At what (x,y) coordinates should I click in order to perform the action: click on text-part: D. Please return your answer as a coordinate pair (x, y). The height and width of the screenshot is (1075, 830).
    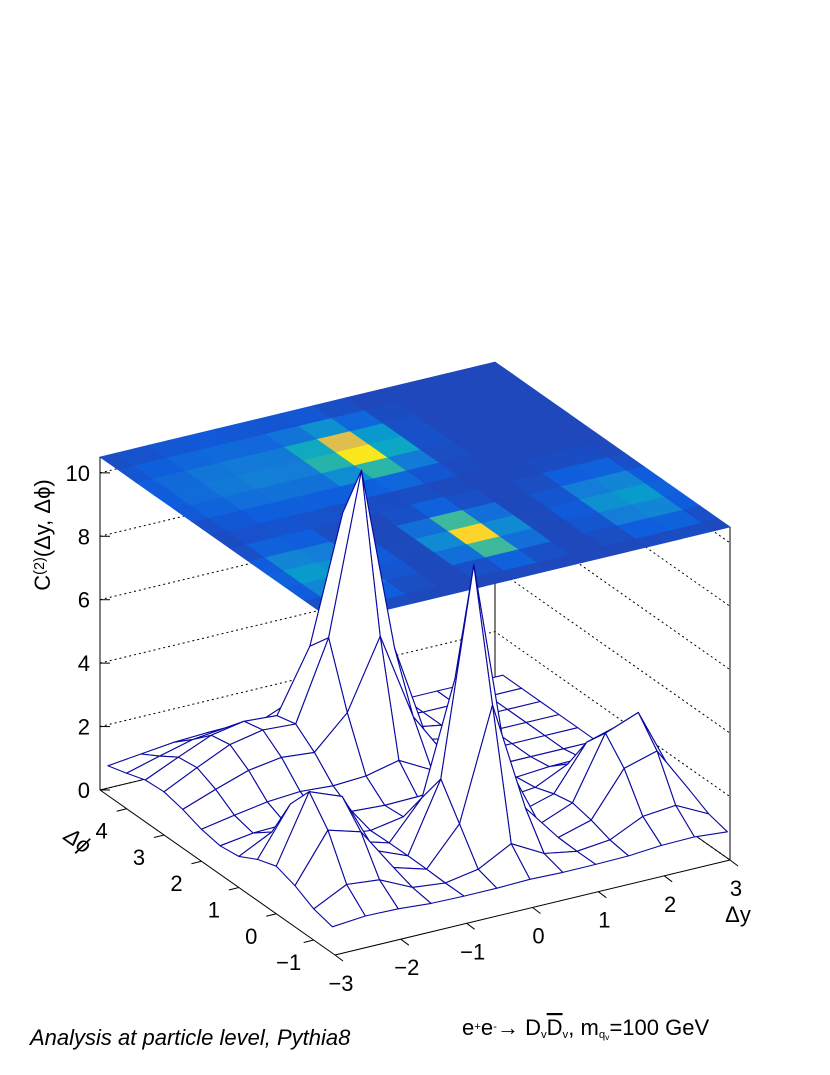
    Looking at the image, I should click on (555, 1027).